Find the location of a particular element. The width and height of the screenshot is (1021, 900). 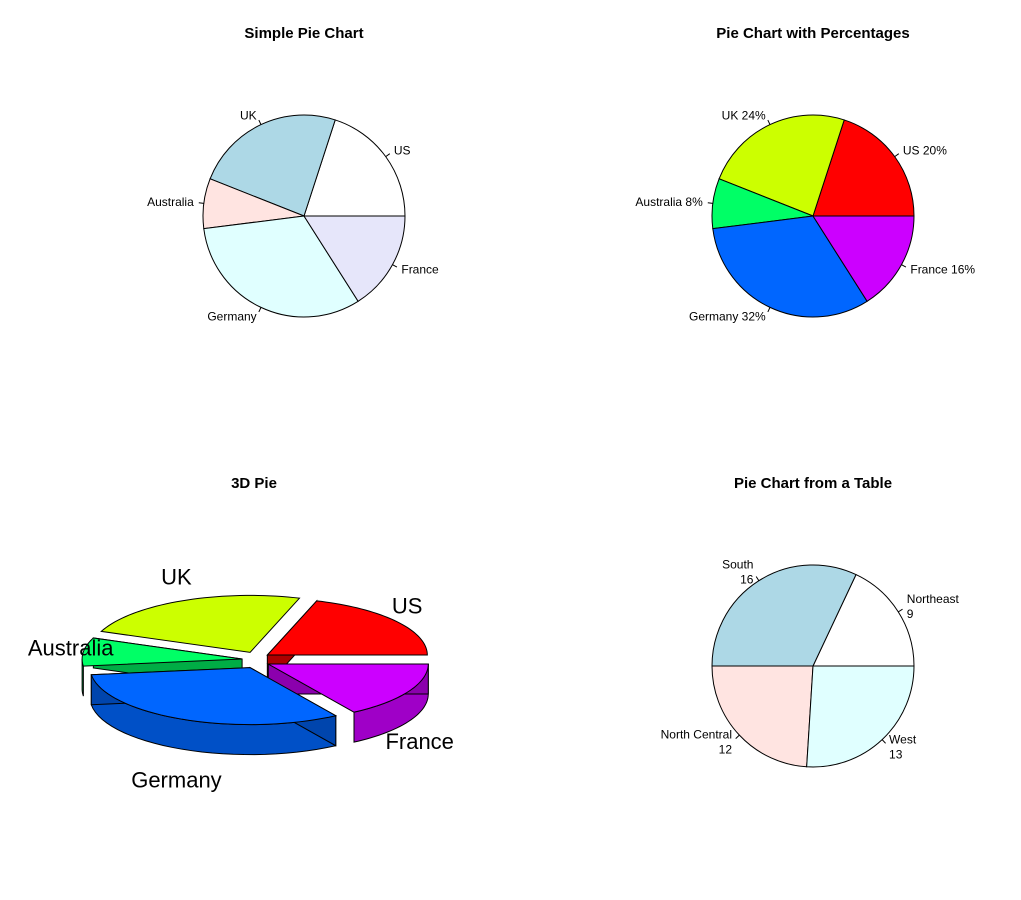

slice-label-west: West 13 is located at coordinates (903, 746).